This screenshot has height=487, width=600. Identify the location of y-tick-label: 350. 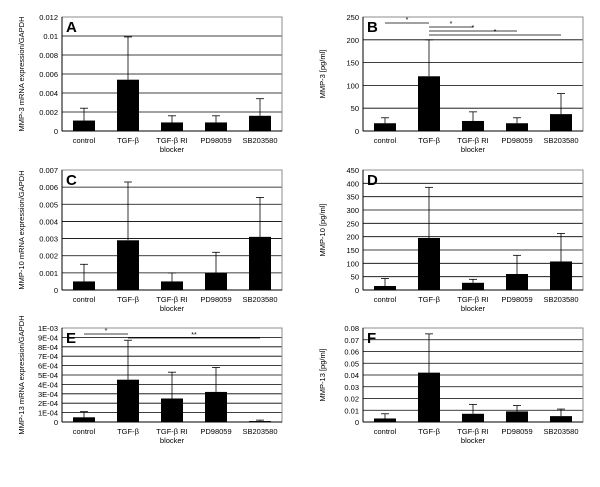
(352, 197).